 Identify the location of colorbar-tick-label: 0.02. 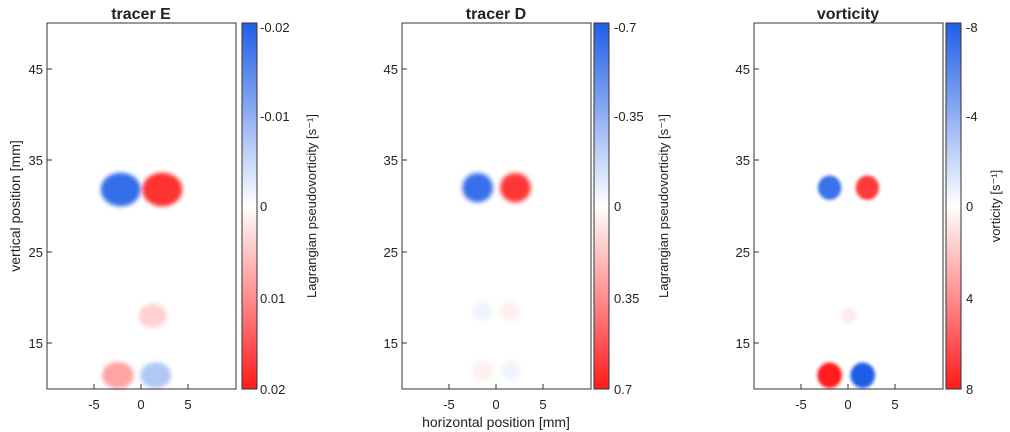
(272, 389).